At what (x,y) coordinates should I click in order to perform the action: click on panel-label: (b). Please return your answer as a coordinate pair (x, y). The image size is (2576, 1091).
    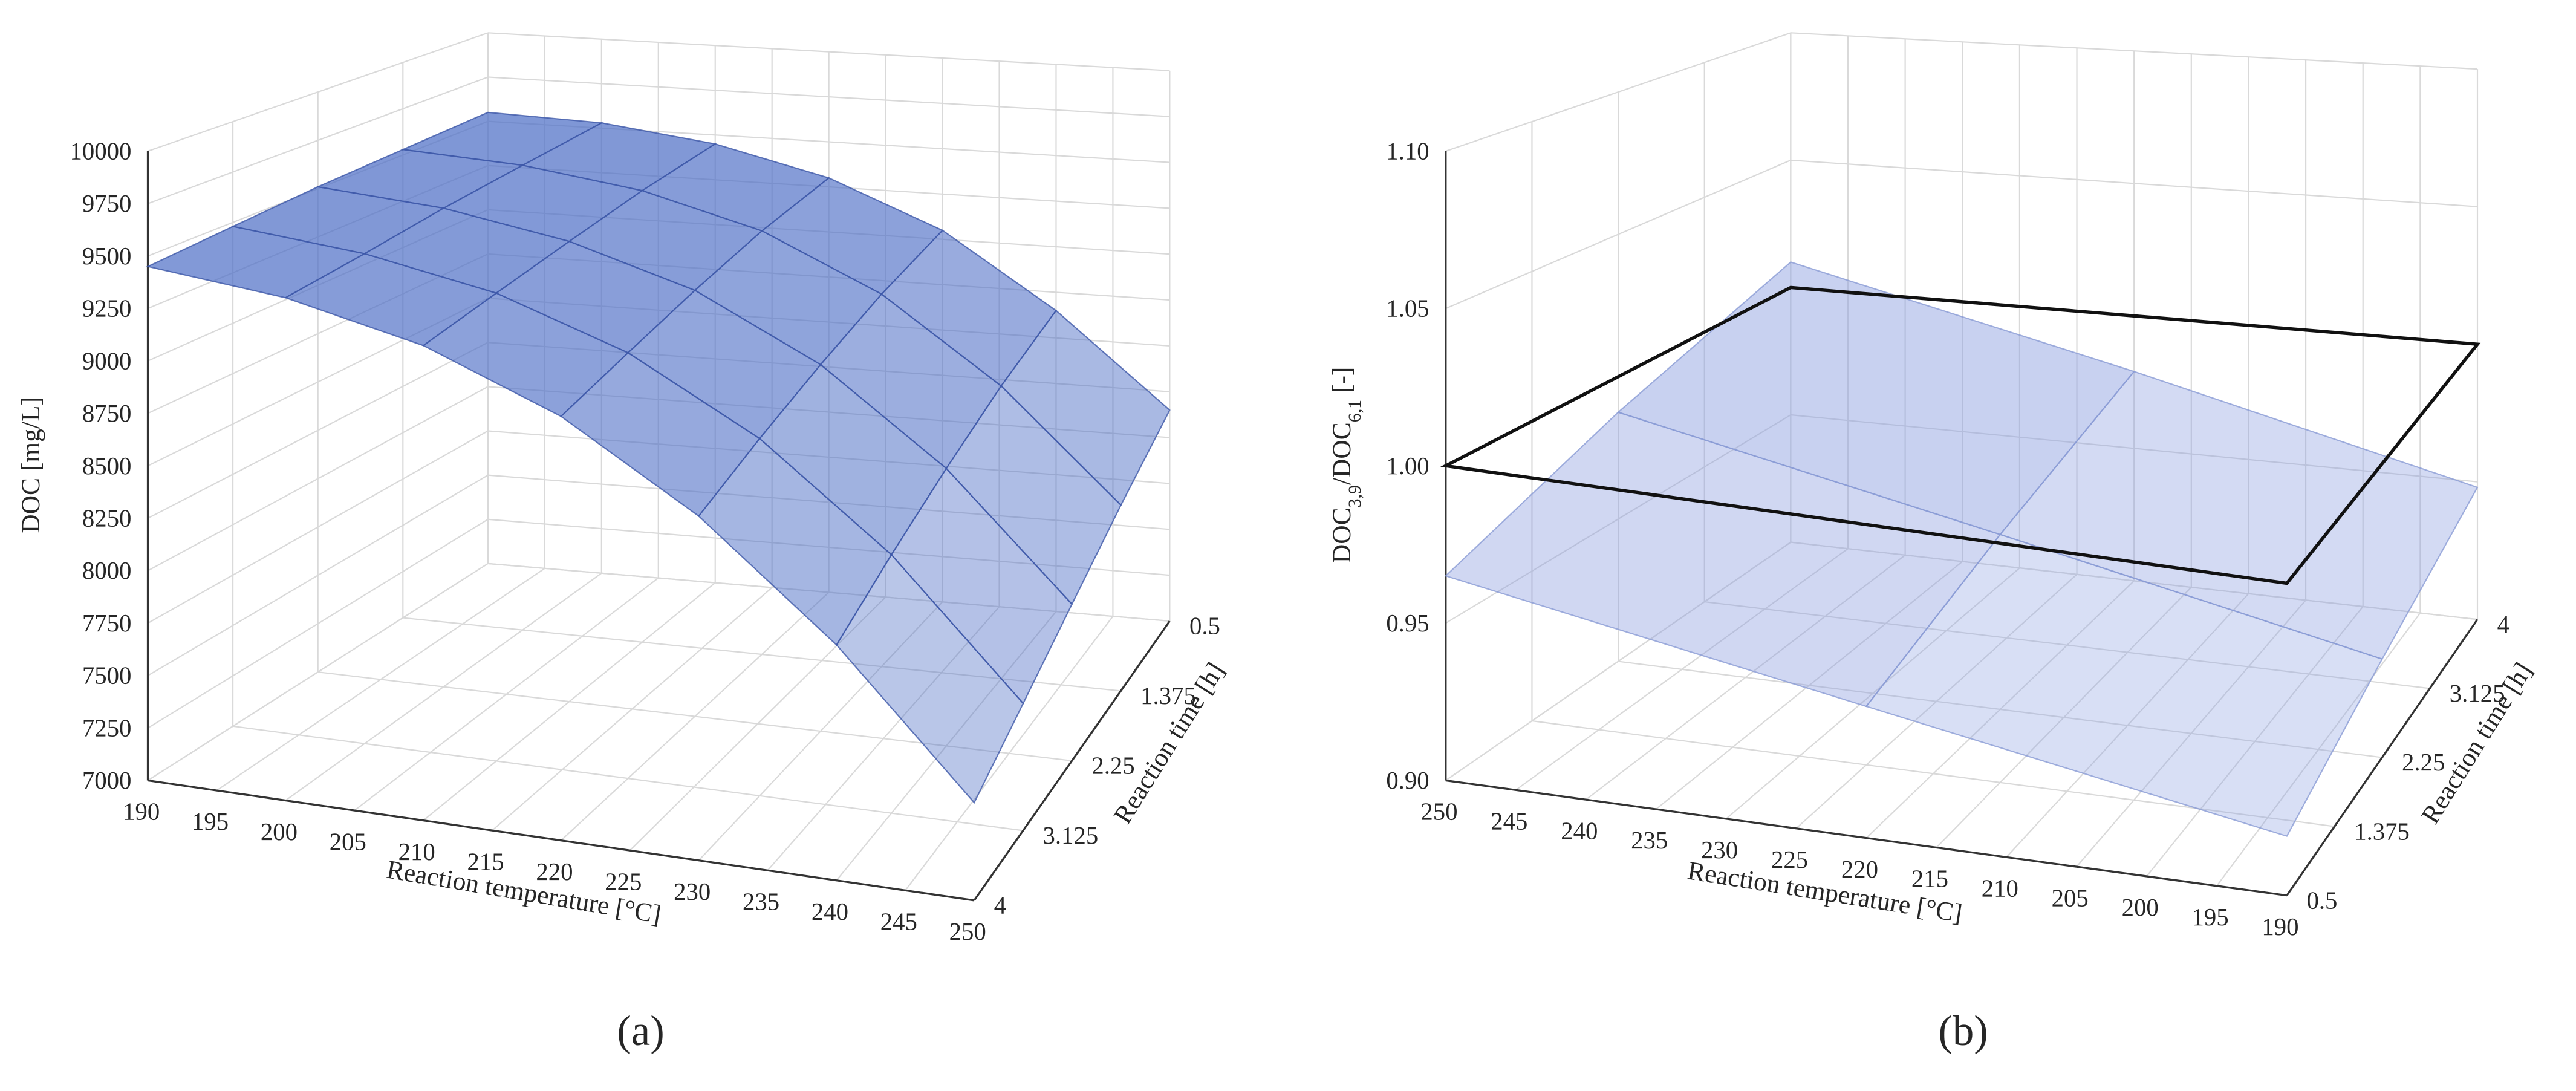
    Looking at the image, I should click on (1963, 1031).